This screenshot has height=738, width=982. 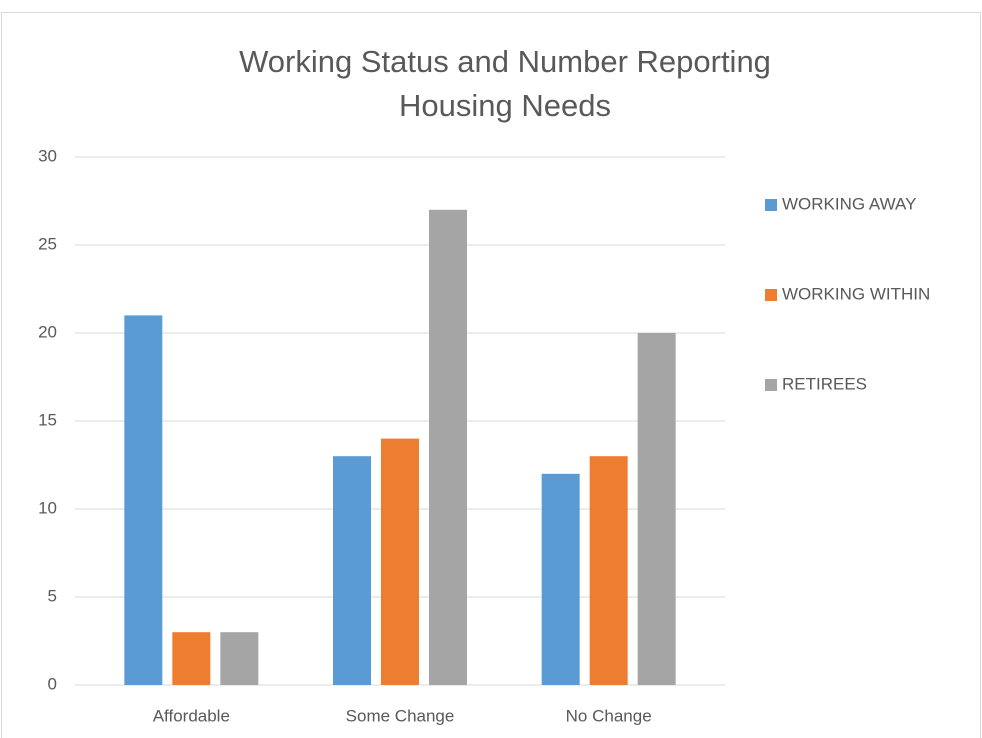 I want to click on y-tick-label: 0, so click(x=52, y=683).